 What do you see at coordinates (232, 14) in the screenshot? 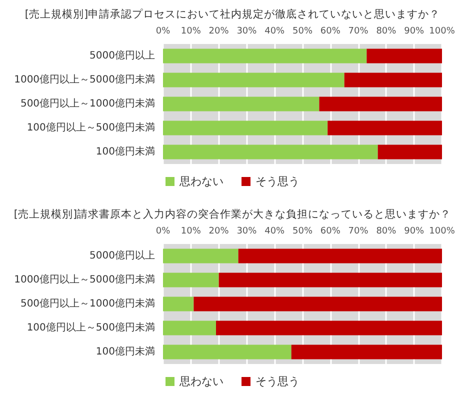
I see `chart-title: [売上規模別]申請承認プロセスにおいて社内規定が徹底されていないと思いますか？` at bounding box center [232, 14].